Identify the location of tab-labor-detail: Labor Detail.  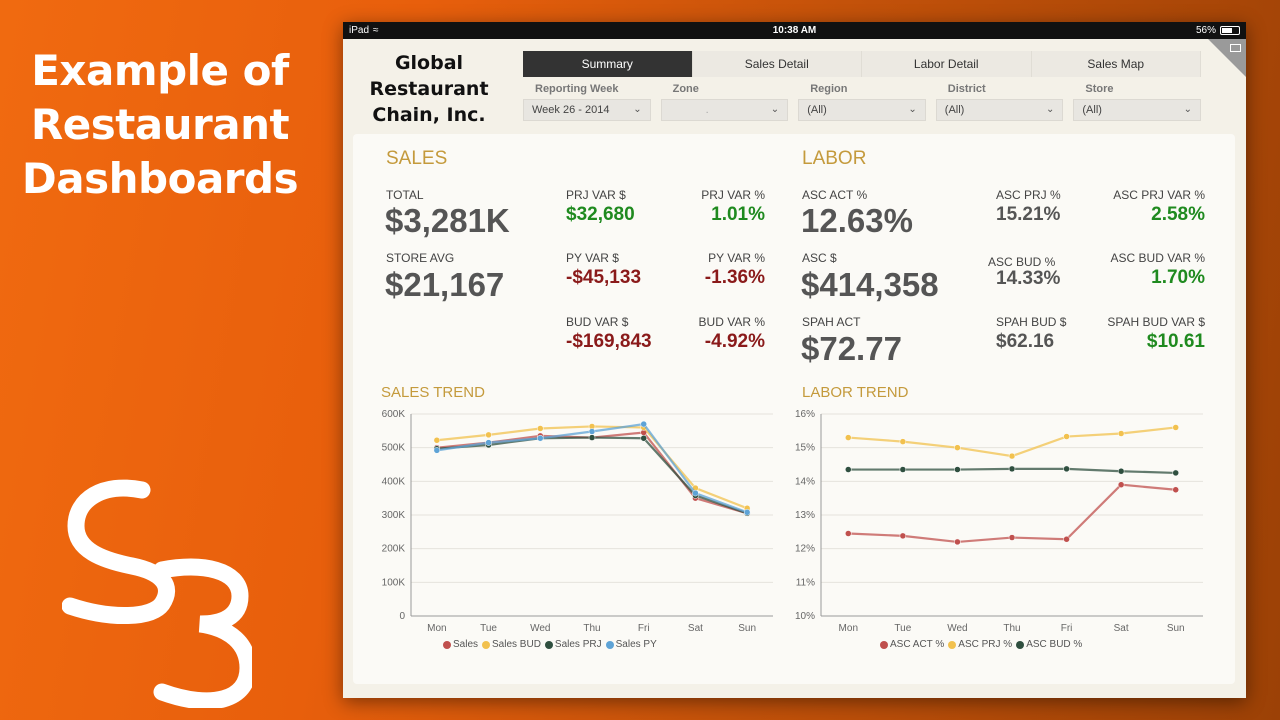
(947, 64).